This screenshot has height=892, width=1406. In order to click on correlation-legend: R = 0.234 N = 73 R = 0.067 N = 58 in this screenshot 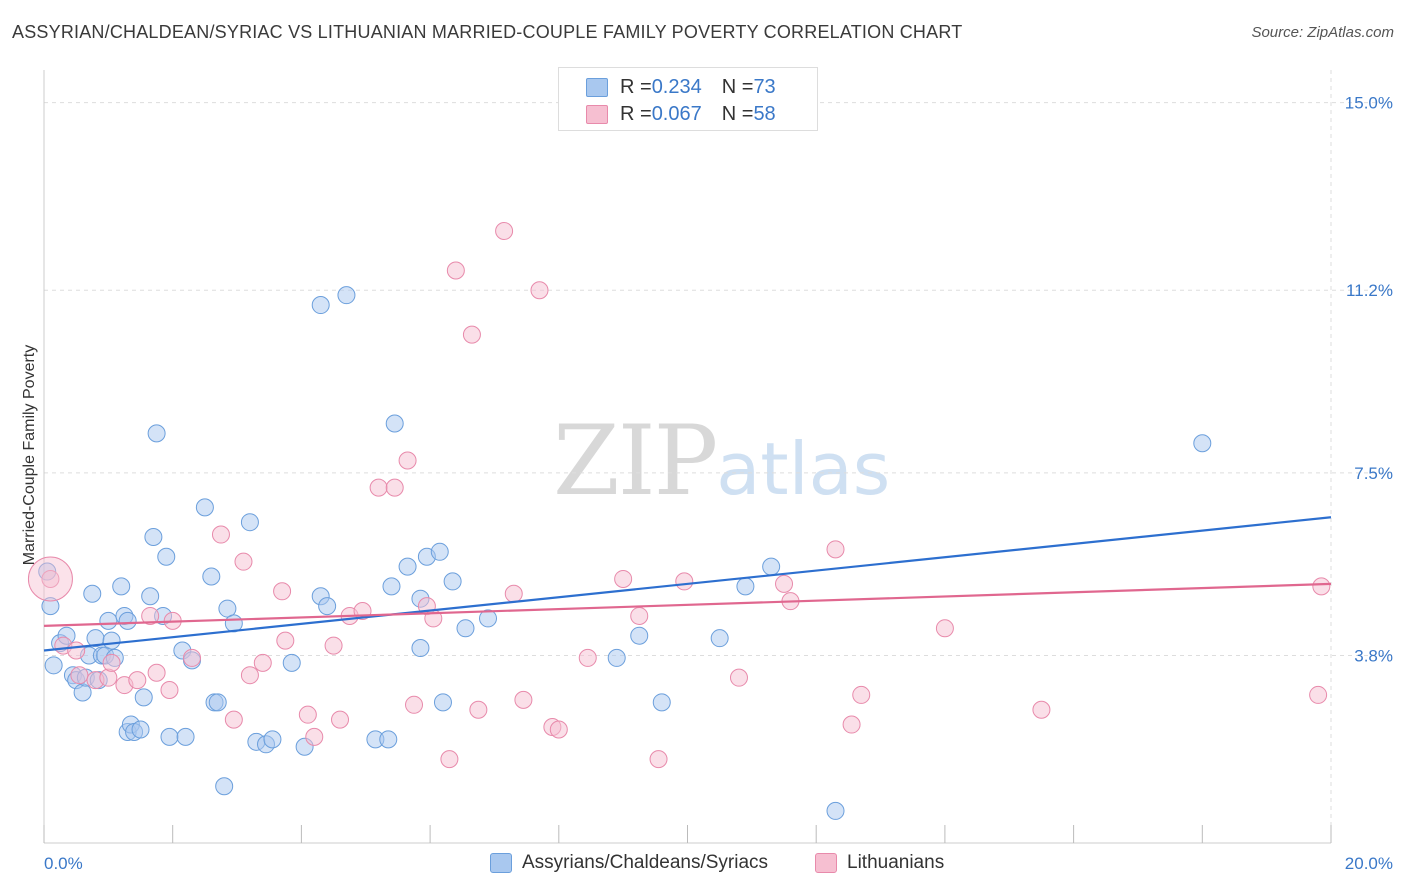, I will do `click(688, 99)`.